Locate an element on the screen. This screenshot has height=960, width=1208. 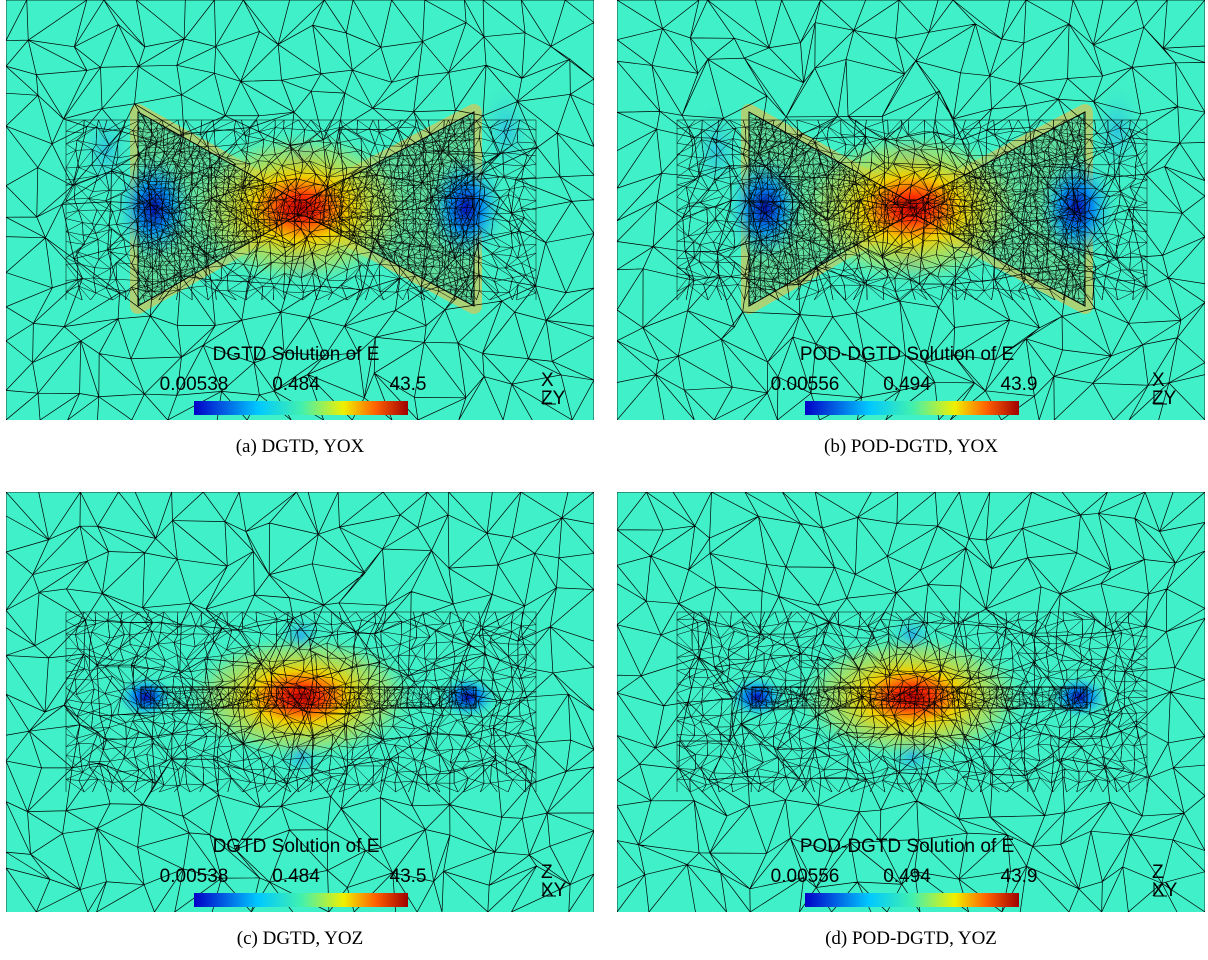
caption: (c) DGTD, YOZ is located at coordinates (300, 938).